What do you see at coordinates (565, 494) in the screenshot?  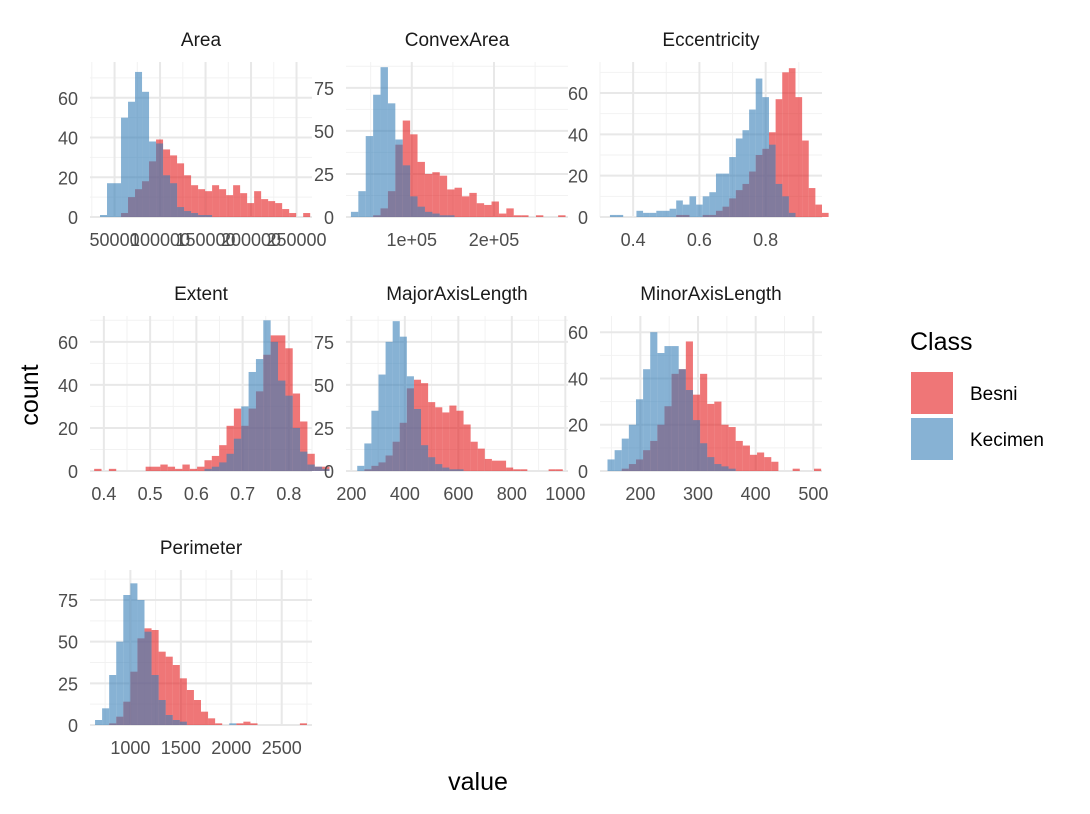 I see `x-tick-label: 1000` at bounding box center [565, 494].